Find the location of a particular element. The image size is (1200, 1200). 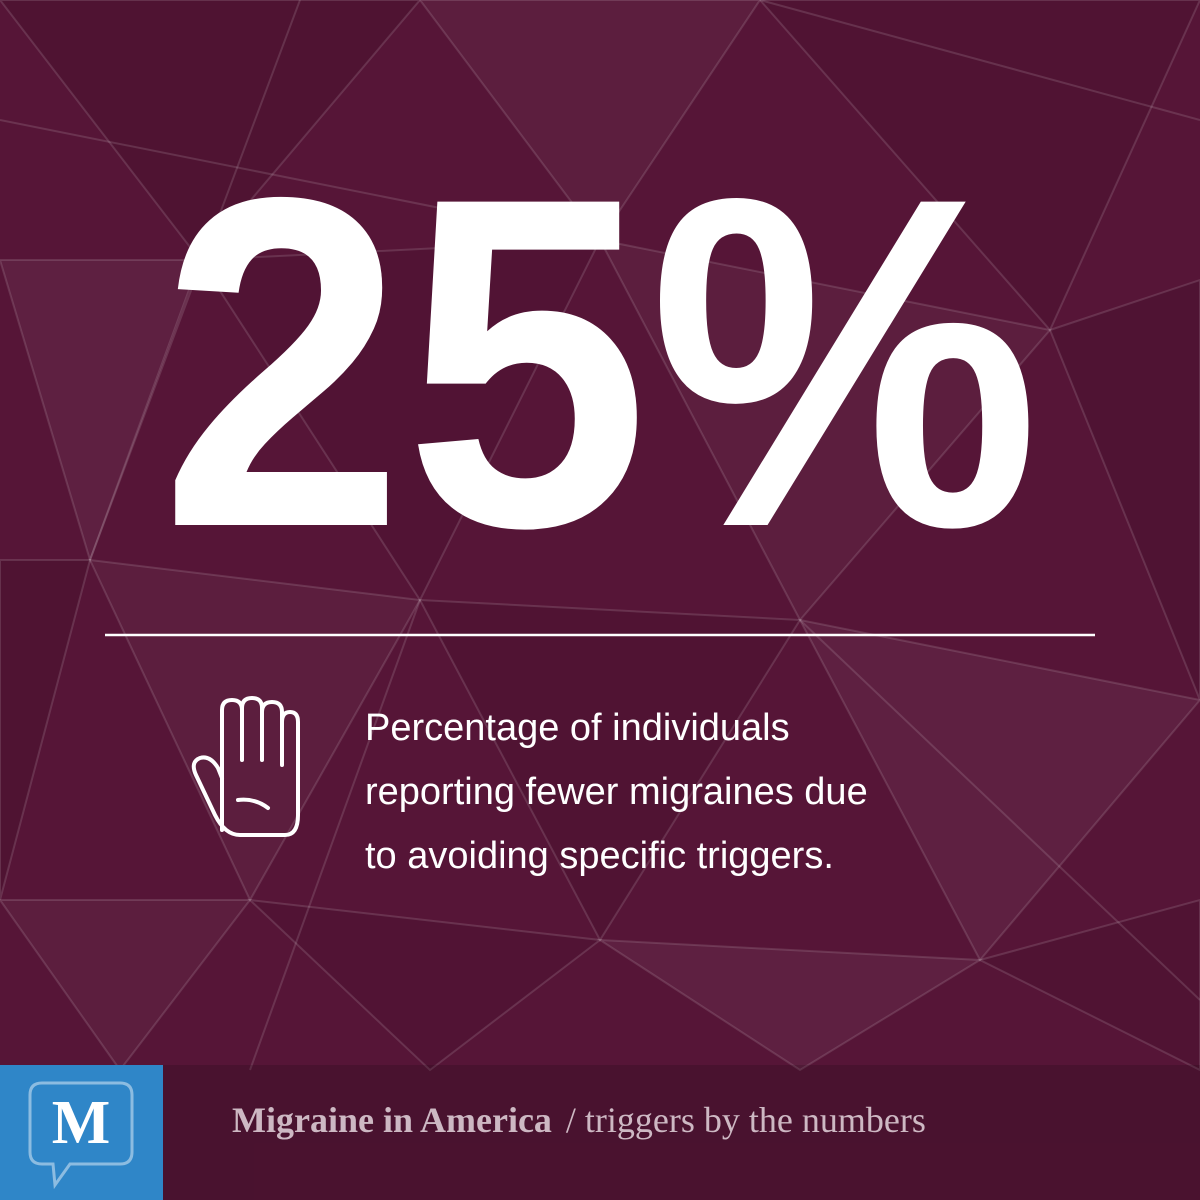

hand-icon is located at coordinates (245, 766).